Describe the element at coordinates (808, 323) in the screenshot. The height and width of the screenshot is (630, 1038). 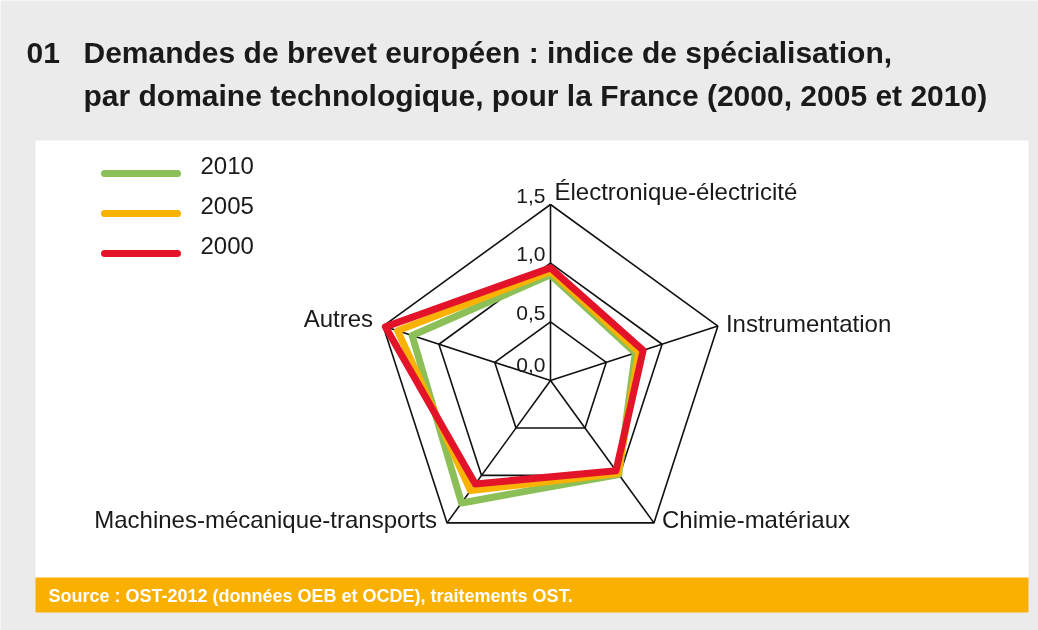
I see `spoke-label: Instrumentation` at that location.